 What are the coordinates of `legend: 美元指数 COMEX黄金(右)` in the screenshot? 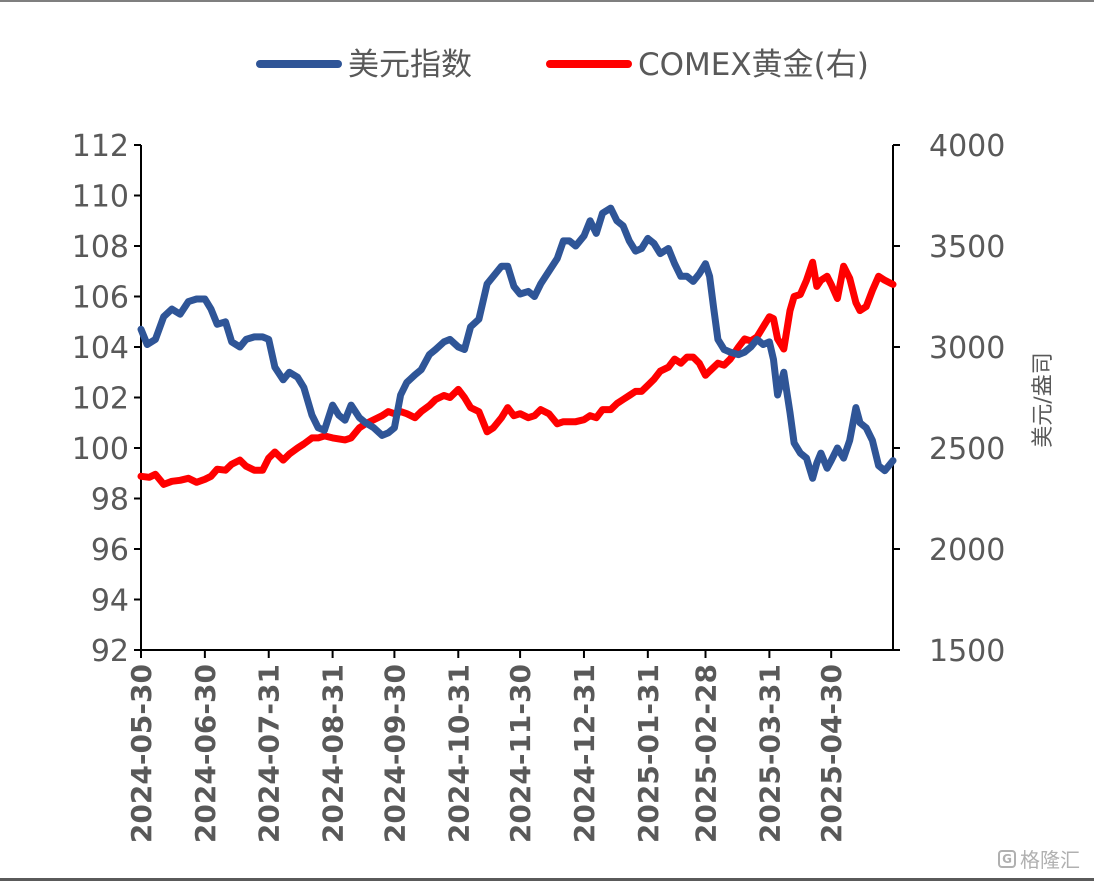 It's located at (562, 65).